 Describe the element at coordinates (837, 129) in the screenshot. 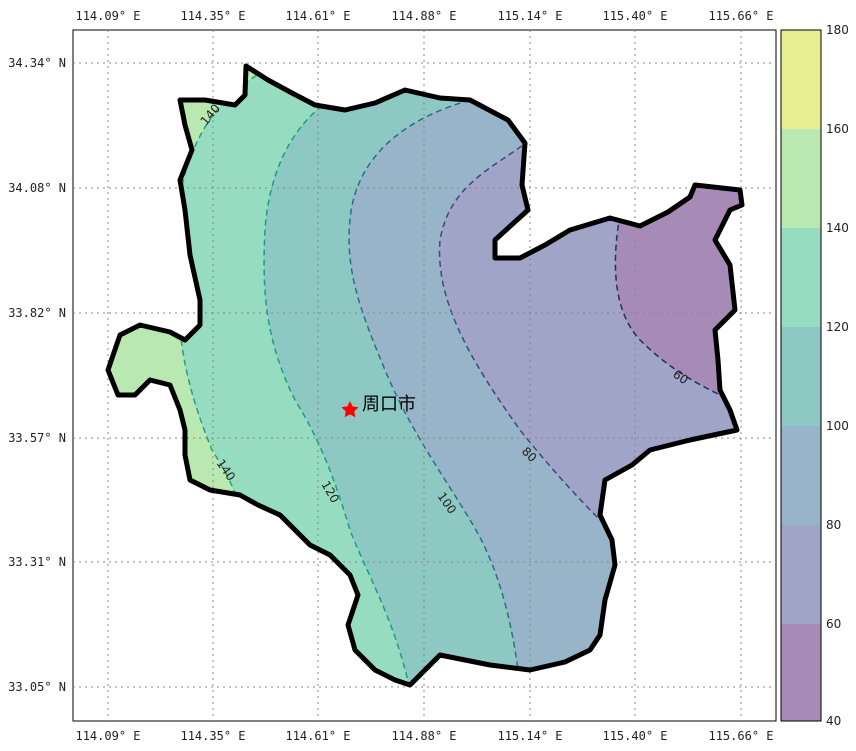

I see `colorbar-tick-160: 160` at that location.